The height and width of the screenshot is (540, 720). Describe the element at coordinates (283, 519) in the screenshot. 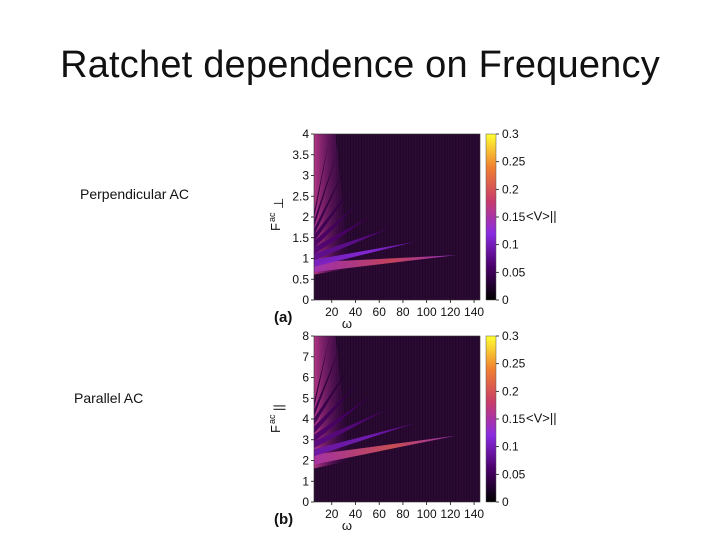

I see `panel-label: (b)` at that location.